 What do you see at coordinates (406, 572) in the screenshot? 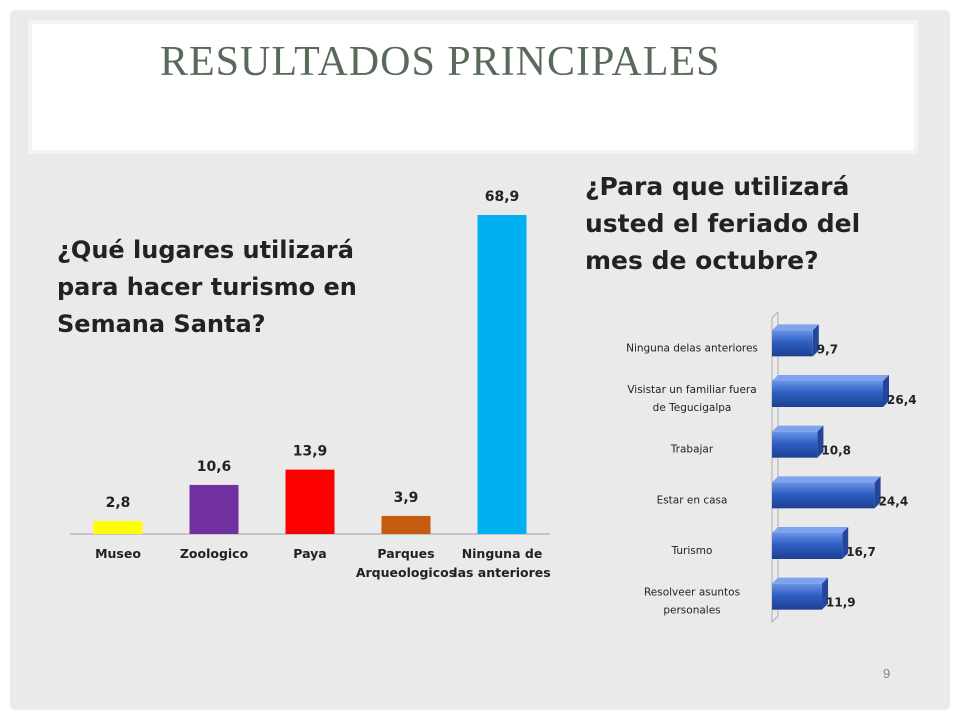
I see `category-label: Arqueologicos` at bounding box center [406, 572].